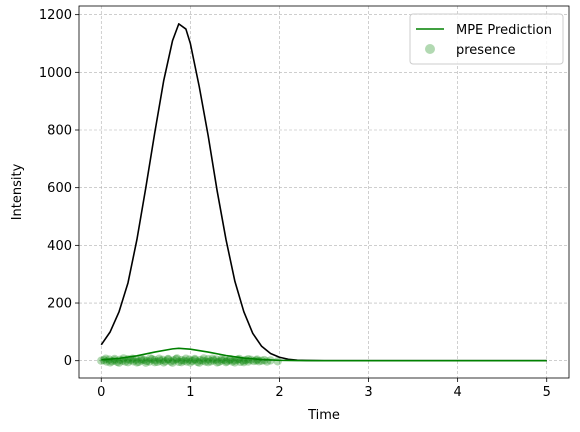 Image resolution: width=580 pixels, height=432 pixels. Describe the element at coordinates (279, 392) in the screenshot. I see `x-tick-label: 2` at that location.